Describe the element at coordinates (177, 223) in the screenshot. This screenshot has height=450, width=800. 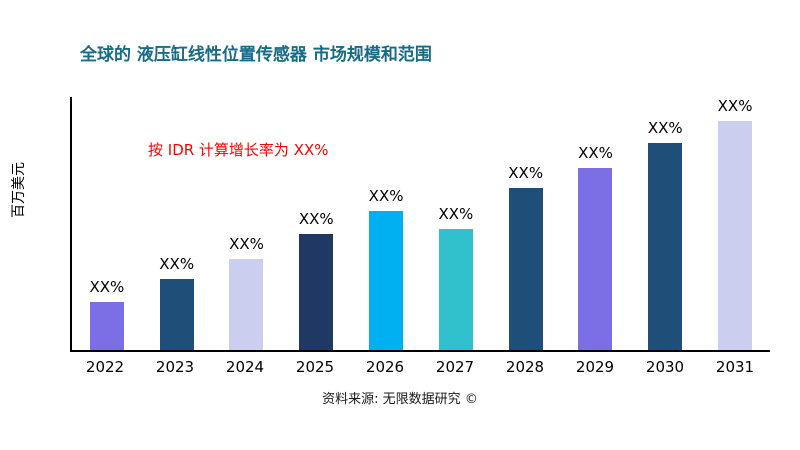
I see `bar-slot-2023: XX%` at that location.